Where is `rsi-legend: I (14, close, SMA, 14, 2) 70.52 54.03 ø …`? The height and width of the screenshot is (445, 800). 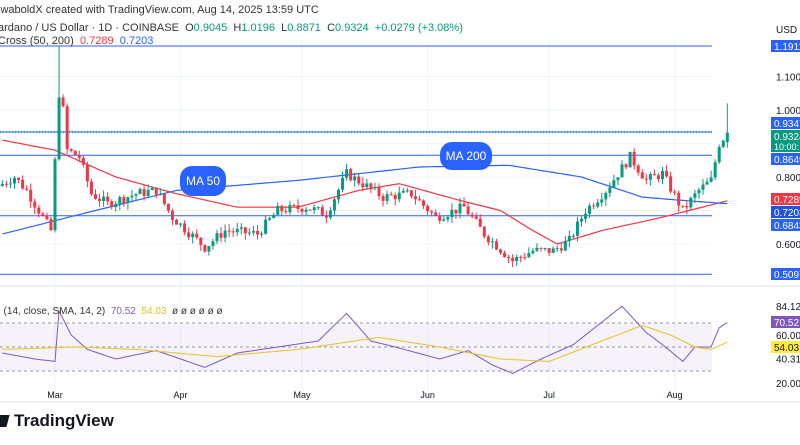
rsi-legend: I (14, close, SMA, 14, 2) 70.52 54.03 ø … is located at coordinates (111, 311).